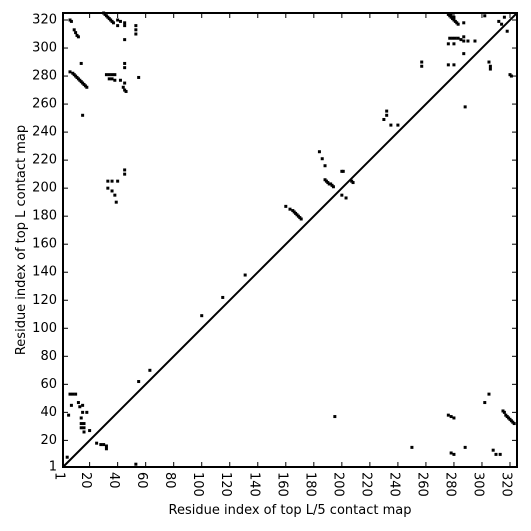 The height and width of the screenshot is (531, 531). Describe the element at coordinates (393, 484) in the screenshot. I see `x-tick-label: 240` at that location.